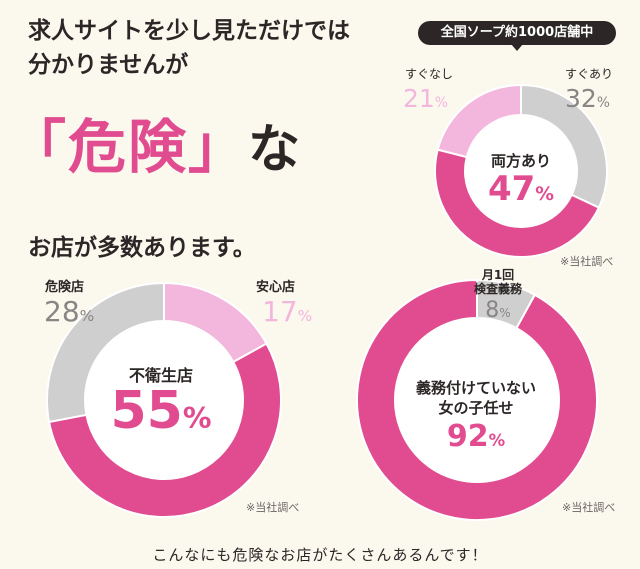 This screenshot has height=569, width=640. I want to click on headline: 求人サイトを少し見ただけでは 分かりませんが, so click(189, 48).